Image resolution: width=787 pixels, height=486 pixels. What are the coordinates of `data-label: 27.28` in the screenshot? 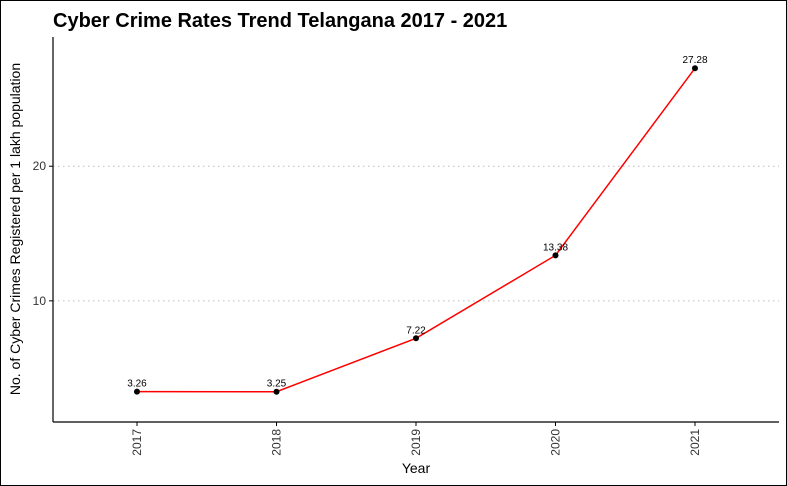 It's located at (694, 60).